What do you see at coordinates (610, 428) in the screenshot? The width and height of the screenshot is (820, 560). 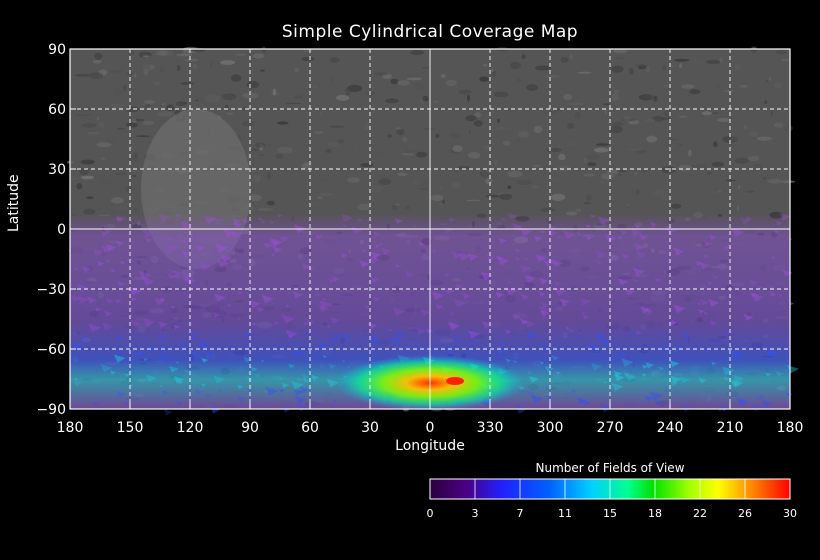 I see `x-tick-label: 270` at bounding box center [610, 428].